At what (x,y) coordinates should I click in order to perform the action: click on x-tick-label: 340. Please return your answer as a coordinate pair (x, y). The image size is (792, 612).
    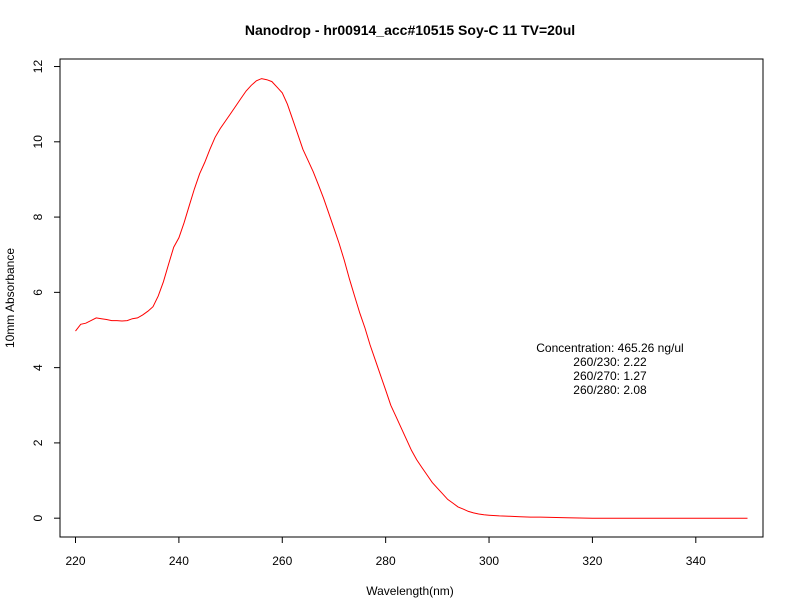
    Looking at the image, I should click on (696, 561).